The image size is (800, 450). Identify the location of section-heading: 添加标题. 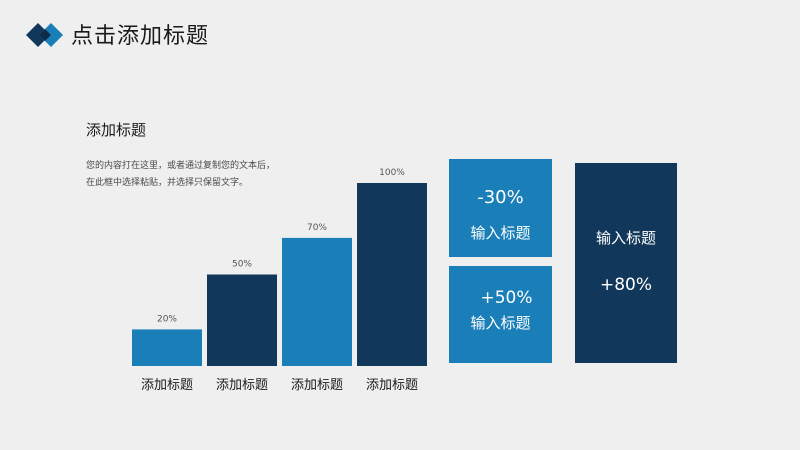
(116, 130).